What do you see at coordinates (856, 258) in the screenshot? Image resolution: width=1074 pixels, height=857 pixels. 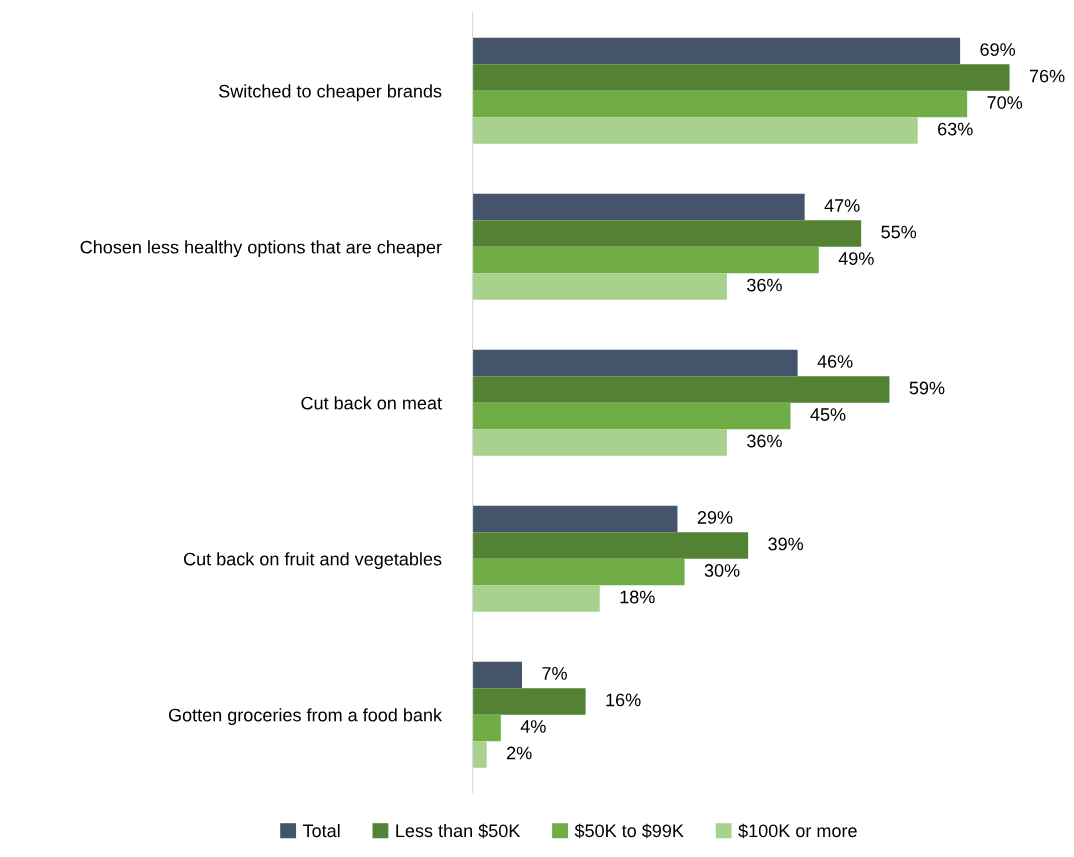 I see `data-label: 49%` at bounding box center [856, 258].